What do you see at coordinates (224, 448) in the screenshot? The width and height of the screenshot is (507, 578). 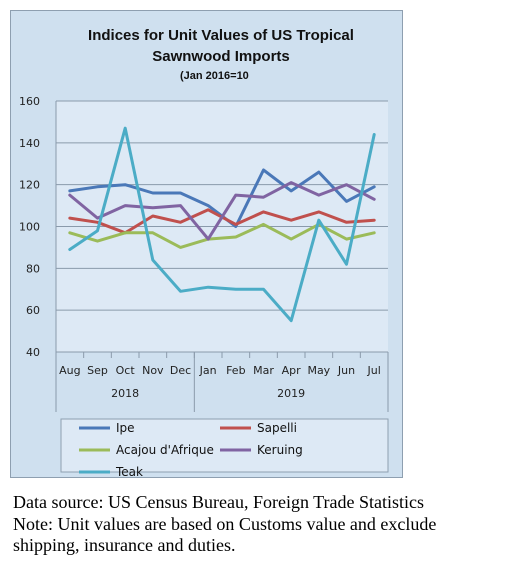 I see `legend: Ipe Sapelli Acajou d'Afrique Keruing Teak` at bounding box center [224, 448].